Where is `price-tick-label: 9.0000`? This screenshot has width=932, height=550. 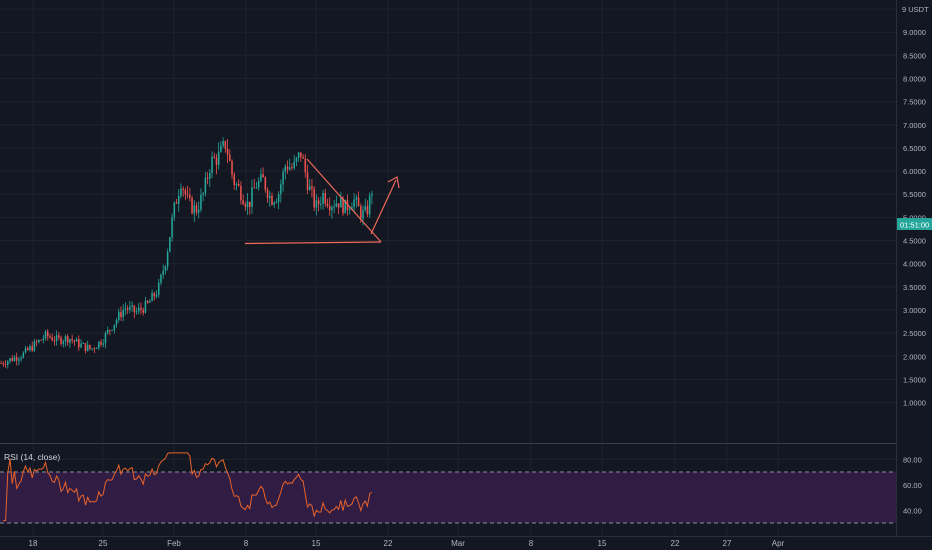 price-tick-label: 9.0000 is located at coordinates (914, 32).